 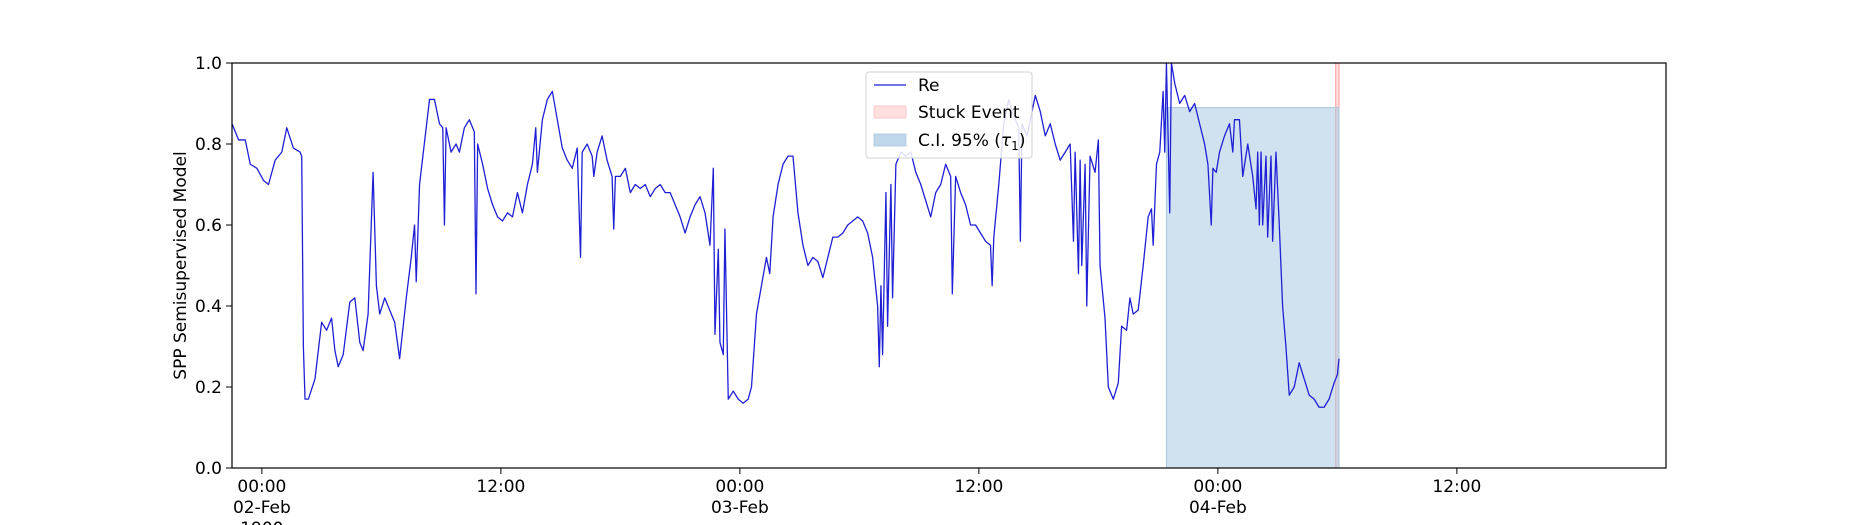 What do you see at coordinates (969, 113) in the screenshot?
I see `legend-label-stuck-event: Stuck Event` at bounding box center [969, 113].